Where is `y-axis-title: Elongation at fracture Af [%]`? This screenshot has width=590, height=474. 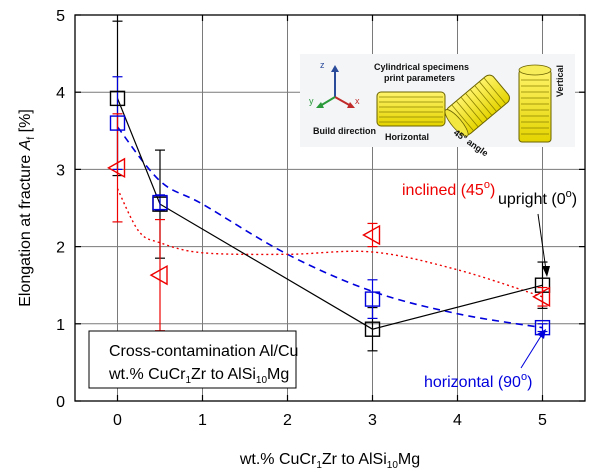
y-axis-title: Elongation at fracture Af [%] is located at coordinates (27, 208).